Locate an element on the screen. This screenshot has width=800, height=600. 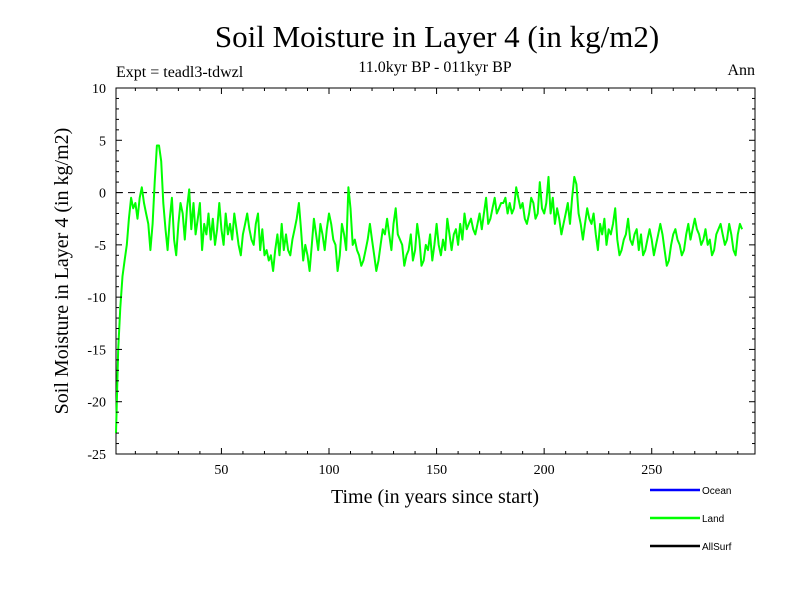
chart-subtitle: 11.0kyr BP - 011kyr BP is located at coordinates (434, 67).